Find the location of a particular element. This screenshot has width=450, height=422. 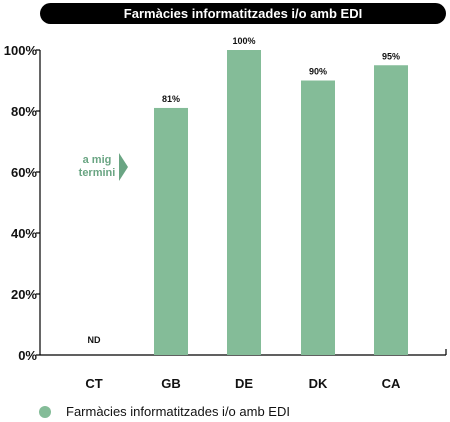

title-bar: Farmàcies informatitzades i/o amb EDI is located at coordinates (243, 13).